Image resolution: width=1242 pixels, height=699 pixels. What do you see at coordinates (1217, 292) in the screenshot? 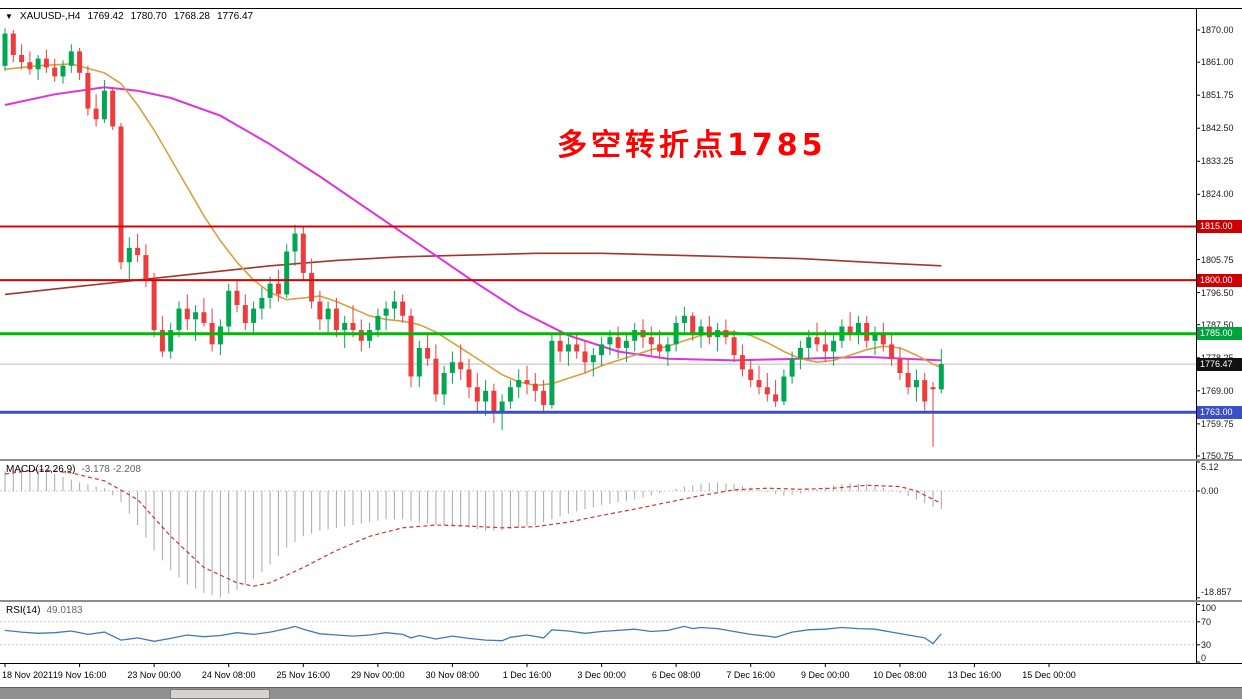
I see `price-axis-label: 1796.50` at bounding box center [1217, 292].